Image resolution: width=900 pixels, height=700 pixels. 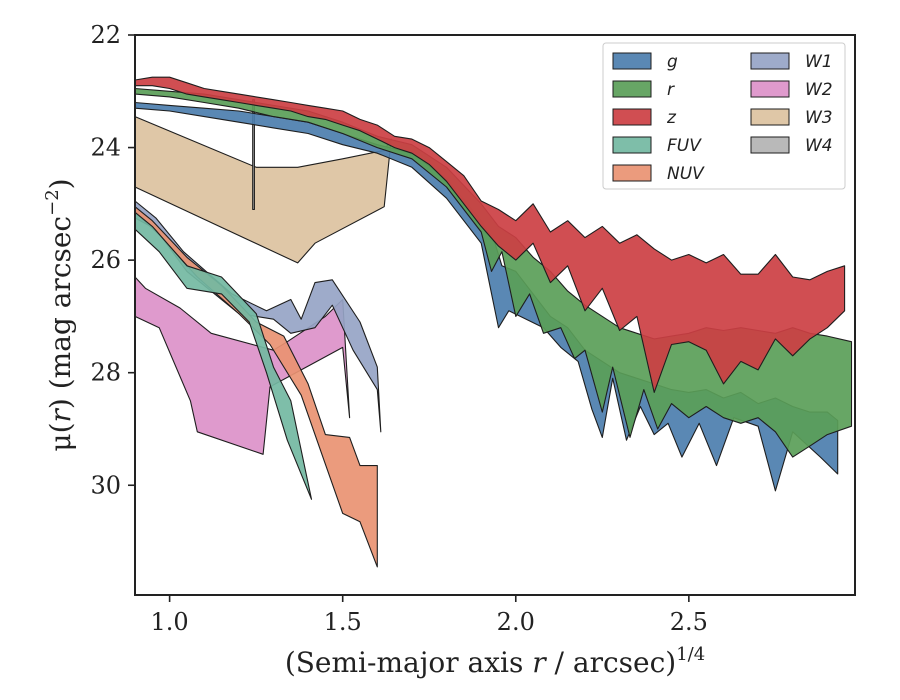 I want to click on legend-swatch-w4, so click(x=770, y=145).